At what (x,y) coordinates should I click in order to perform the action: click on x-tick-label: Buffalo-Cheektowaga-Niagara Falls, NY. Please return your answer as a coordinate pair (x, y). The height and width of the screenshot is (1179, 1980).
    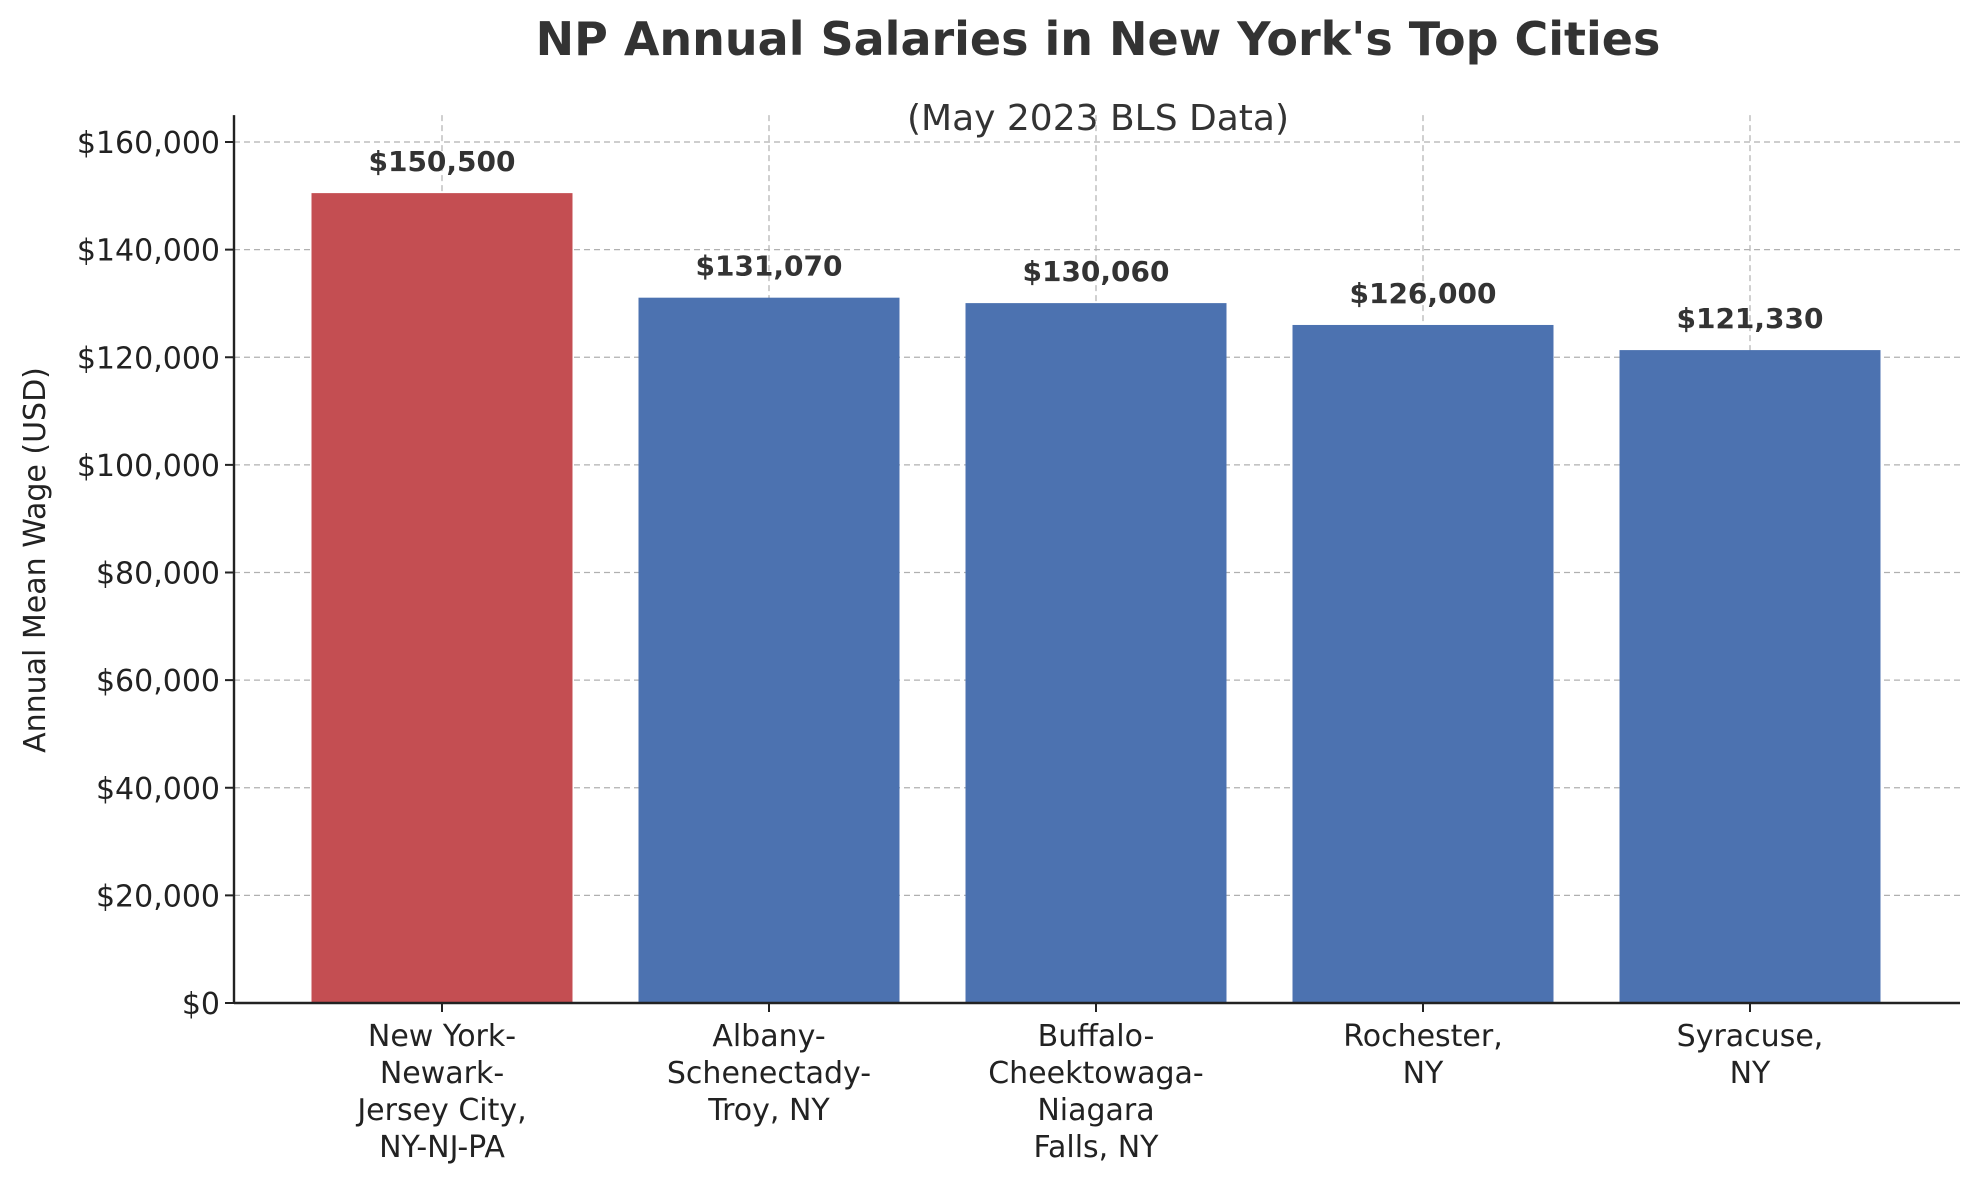
    Looking at the image, I should click on (1096, 1092).